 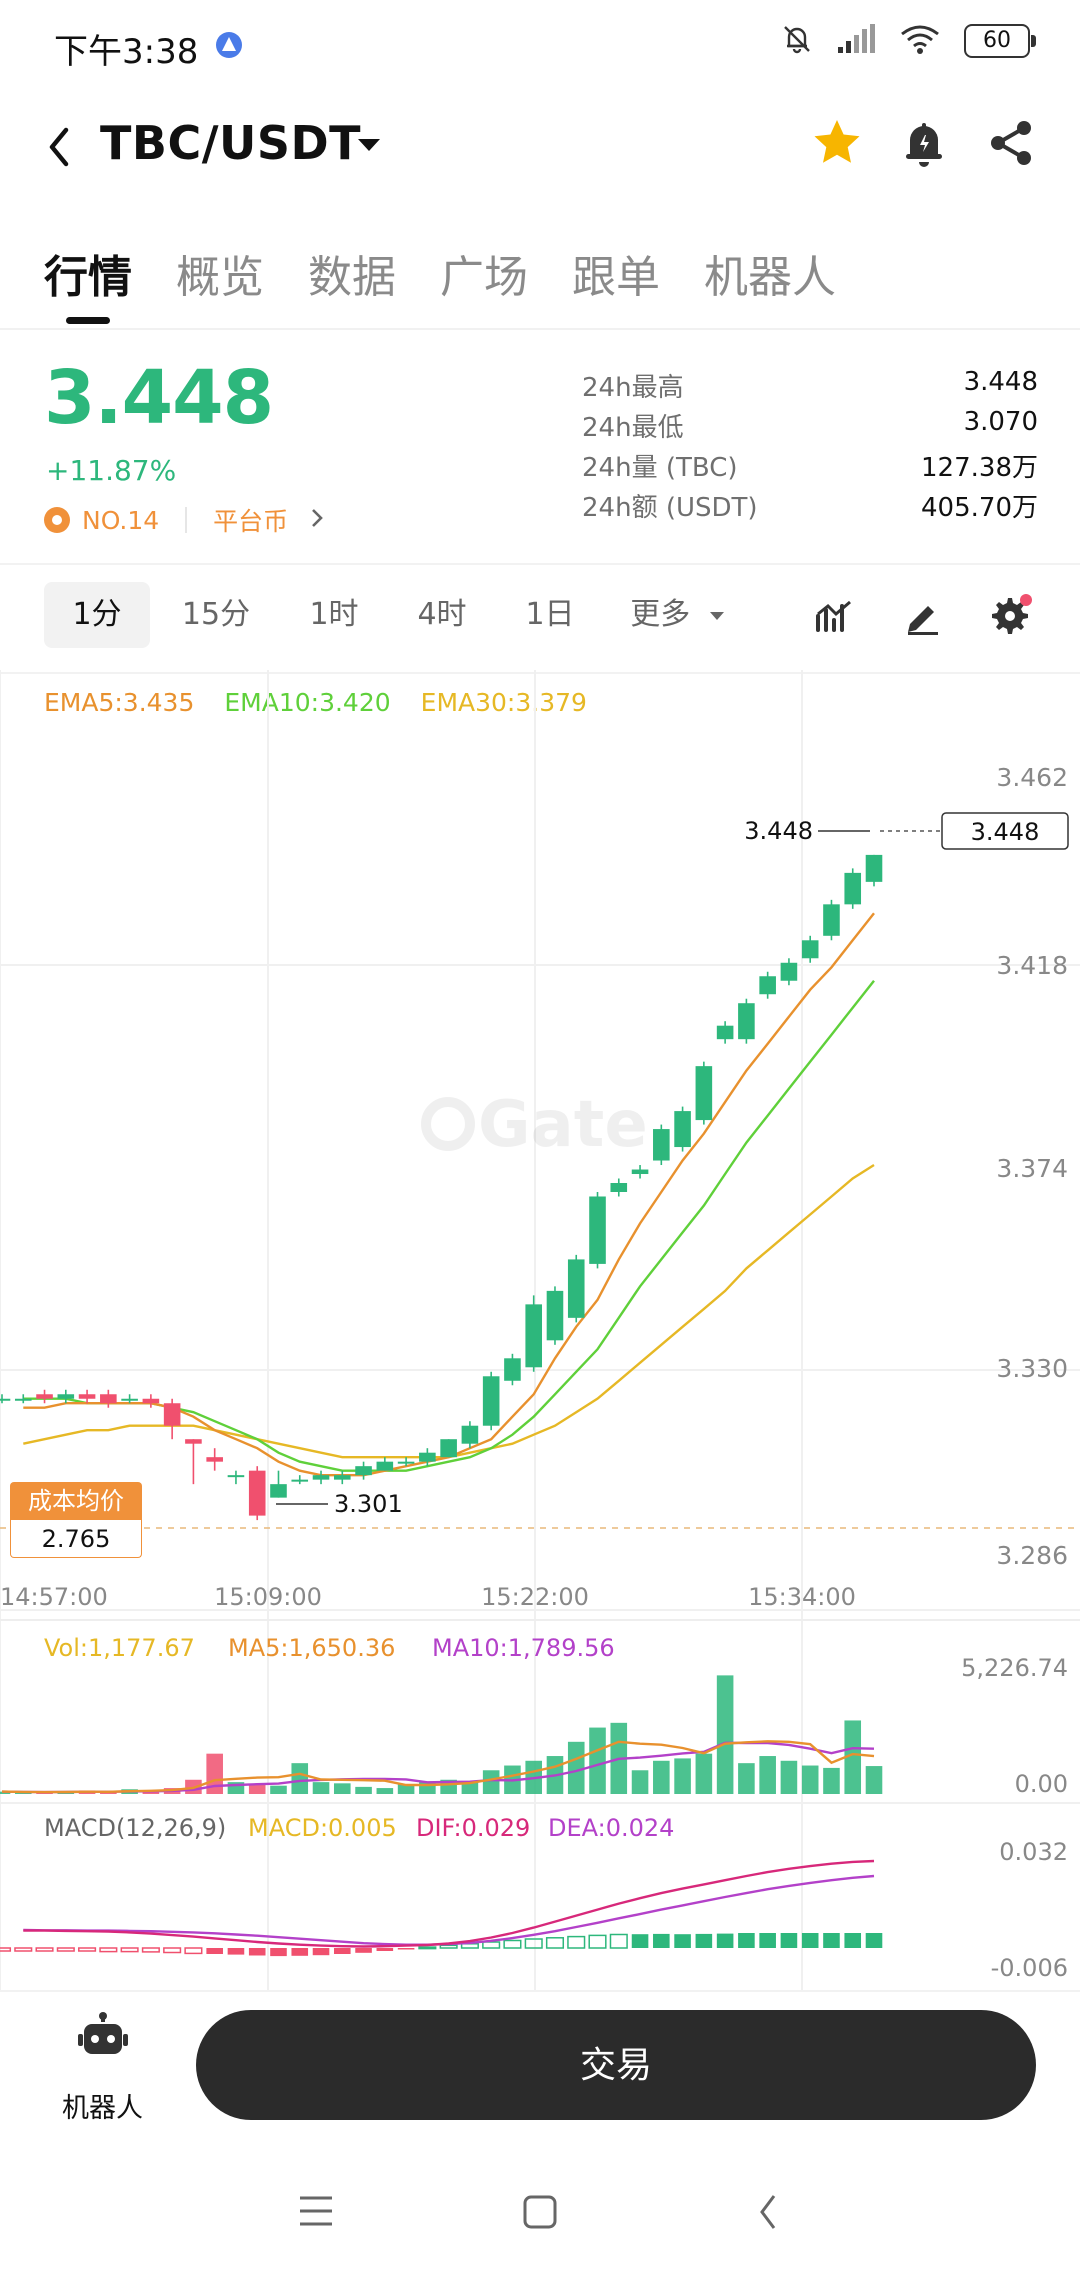 I want to click on dea-legend: DEA:0.024, so click(x=611, y=1828).